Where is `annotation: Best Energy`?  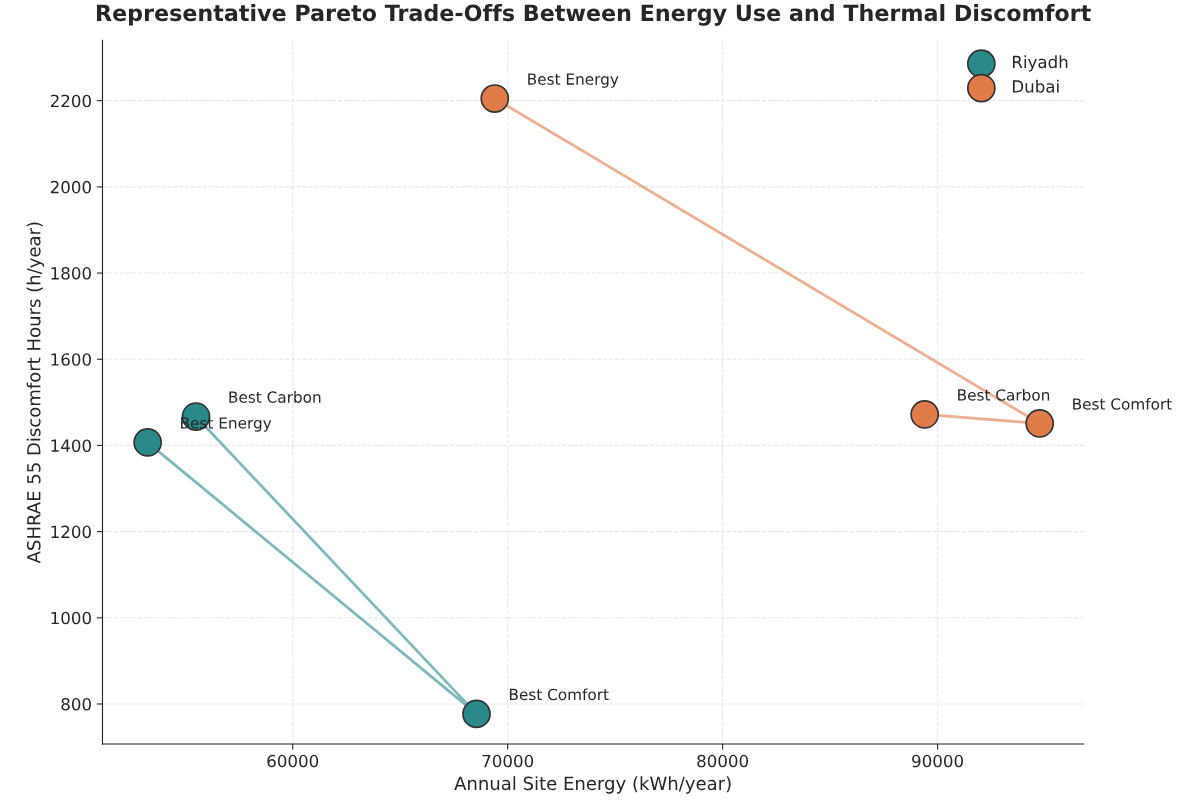
annotation: Best Energy is located at coordinates (573, 80).